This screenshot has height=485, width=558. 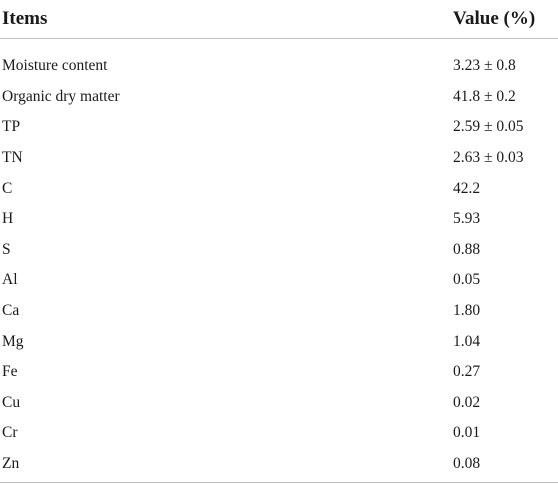 What do you see at coordinates (55, 66) in the screenshot?
I see `item-cell: Moisture content` at bounding box center [55, 66].